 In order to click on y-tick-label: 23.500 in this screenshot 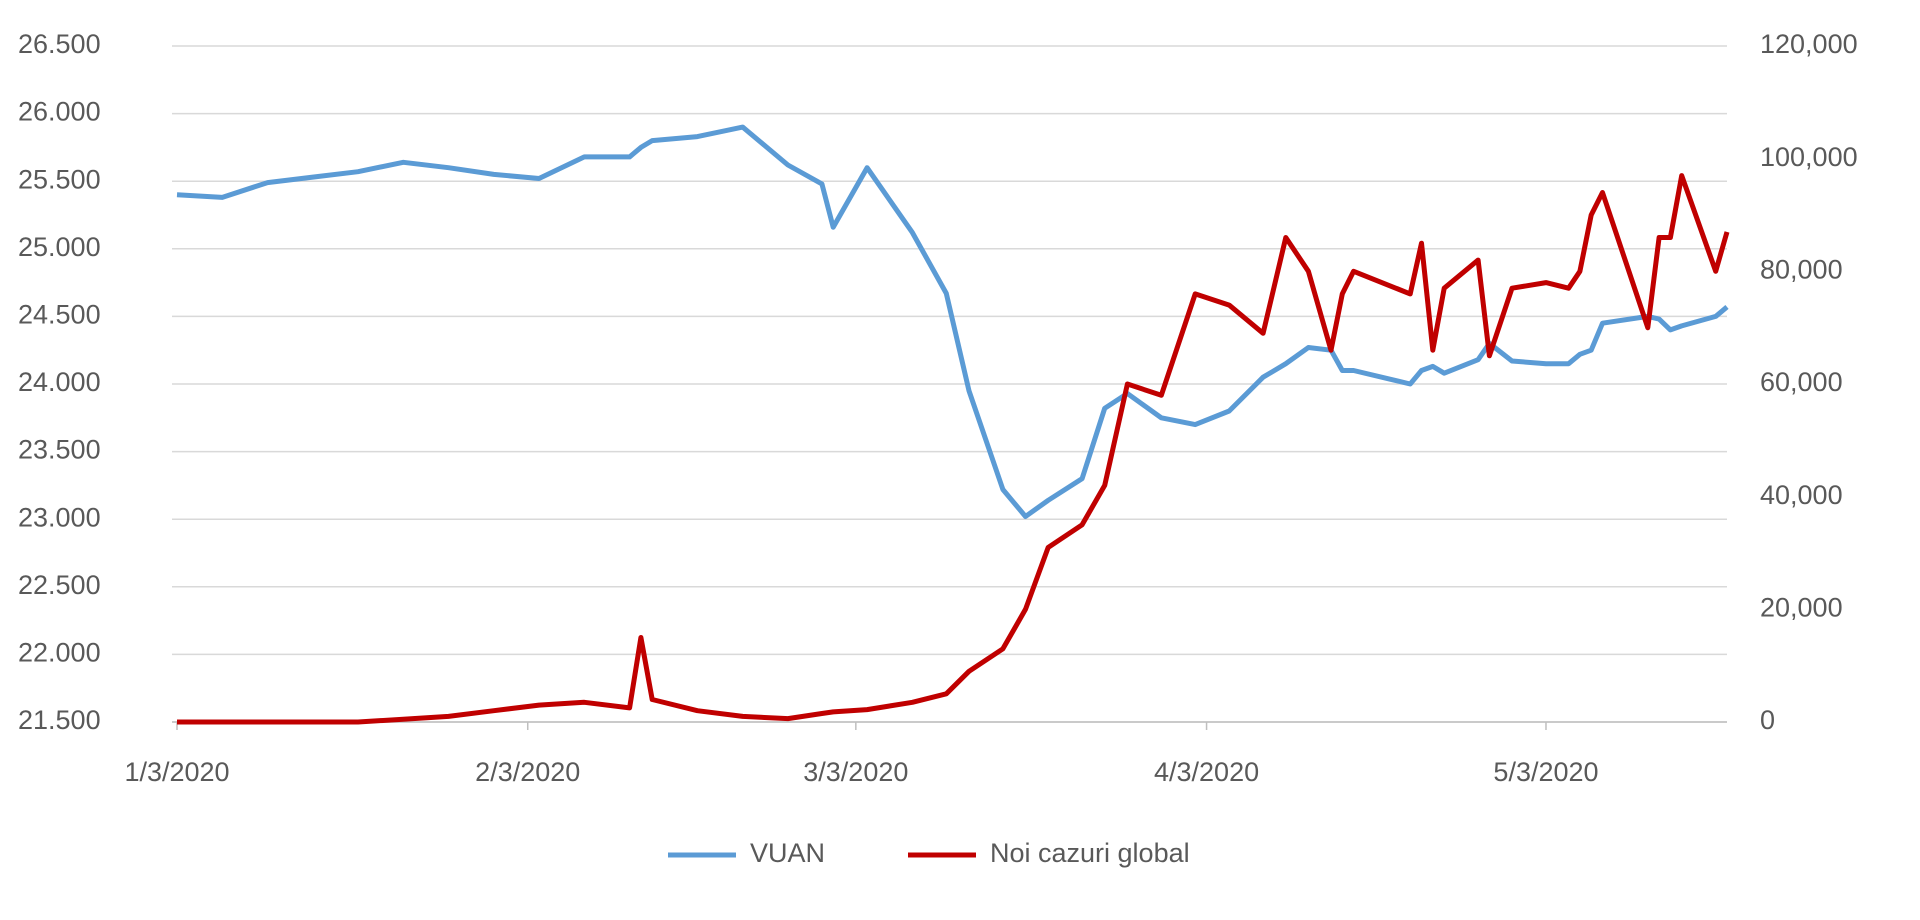, I will do `click(59, 450)`.